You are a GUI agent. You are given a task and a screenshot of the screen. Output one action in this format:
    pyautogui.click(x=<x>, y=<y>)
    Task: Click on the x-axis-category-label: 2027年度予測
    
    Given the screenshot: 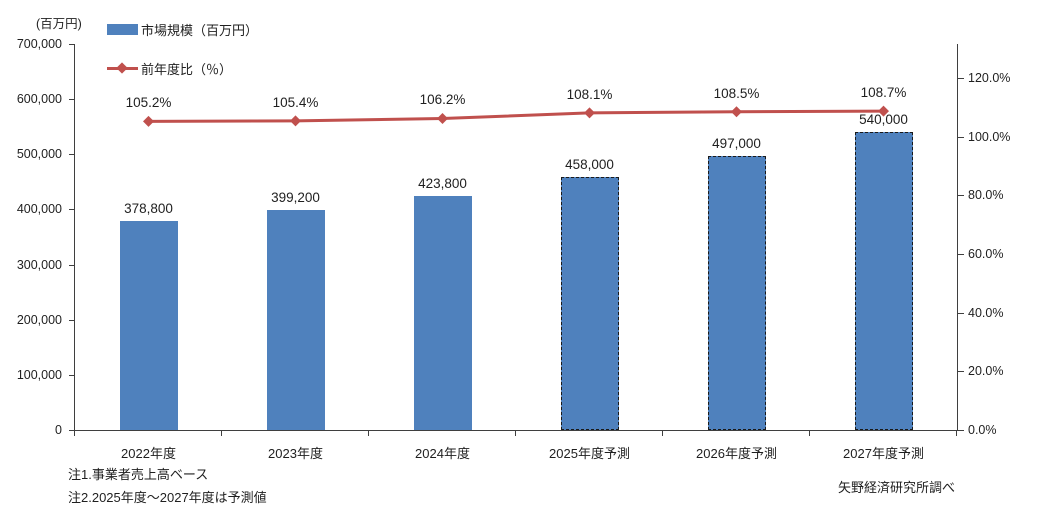 What is the action you would take?
    pyautogui.click(x=883, y=453)
    